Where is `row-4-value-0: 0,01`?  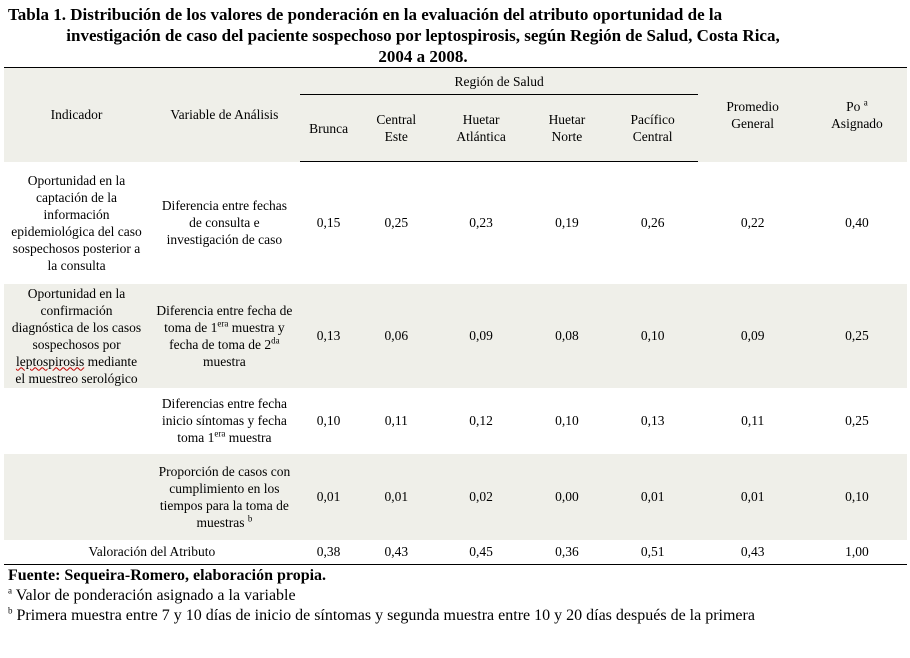
row-4-value-0: 0,01 is located at coordinates (328, 496).